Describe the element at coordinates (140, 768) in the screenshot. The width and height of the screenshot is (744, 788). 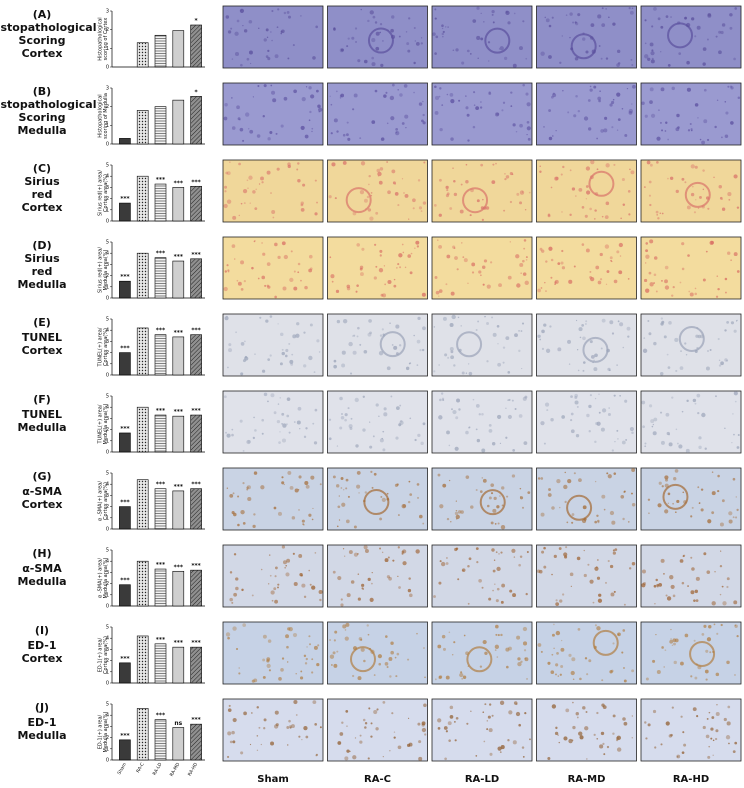
I see `x-tick-label: RA-C` at that location.